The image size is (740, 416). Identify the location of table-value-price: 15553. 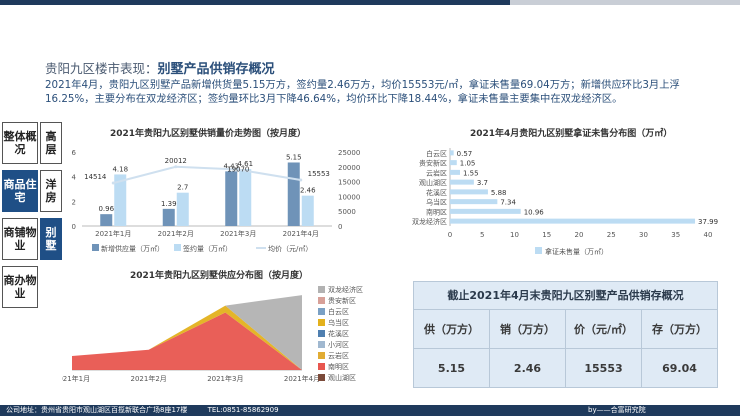
(604, 368).